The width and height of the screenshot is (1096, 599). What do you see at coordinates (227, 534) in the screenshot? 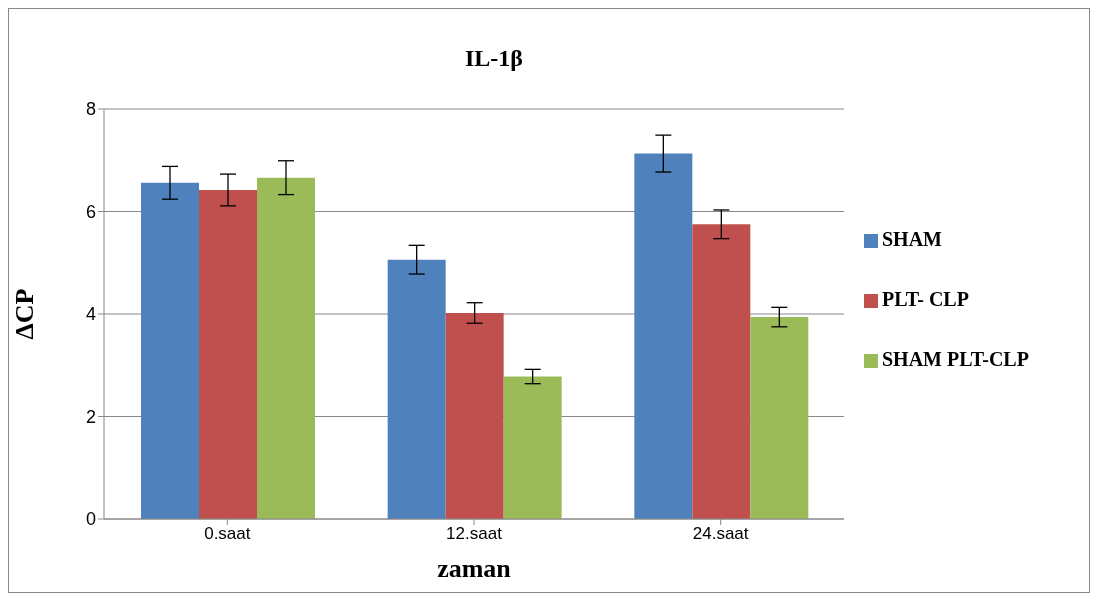
I see `x-tick-label: 0.saat` at bounding box center [227, 534].